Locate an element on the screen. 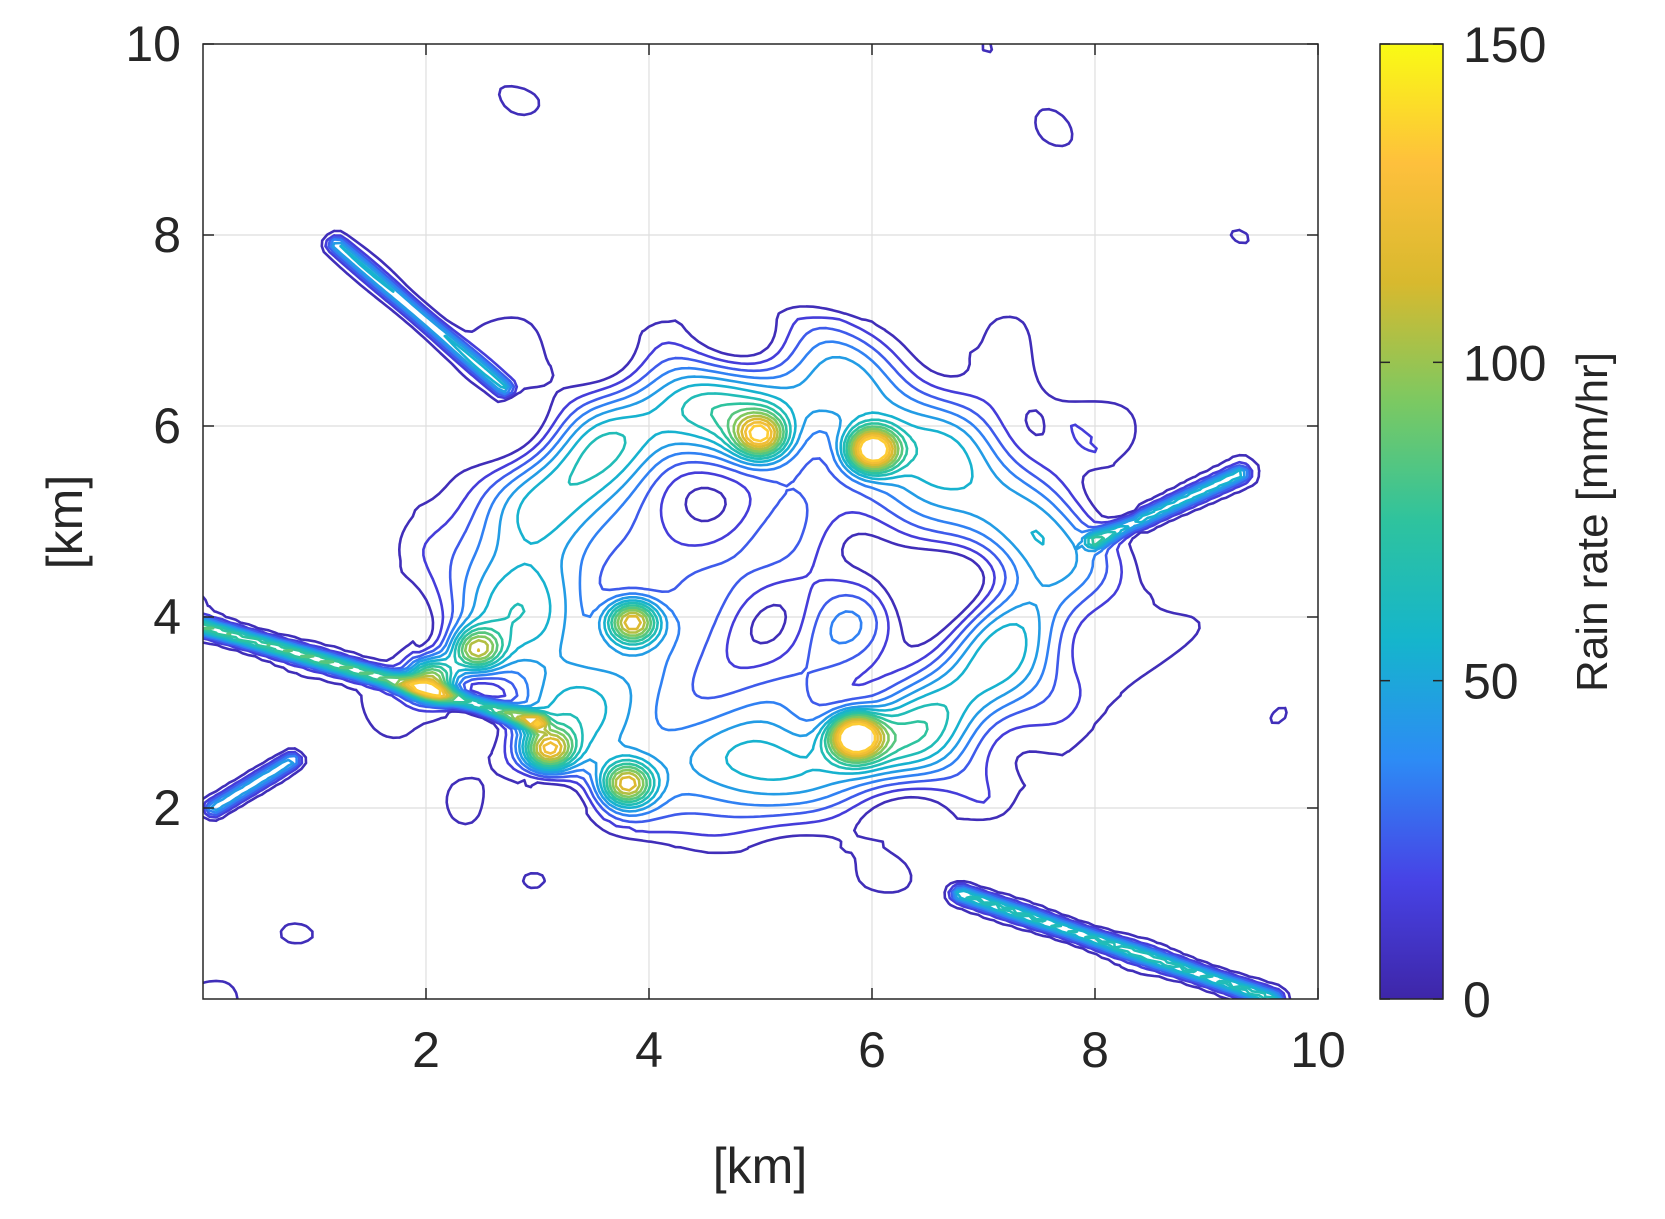 The height and width of the screenshot is (1219, 1665). colorbar-tick-label: 100 is located at coordinates (1504, 363).